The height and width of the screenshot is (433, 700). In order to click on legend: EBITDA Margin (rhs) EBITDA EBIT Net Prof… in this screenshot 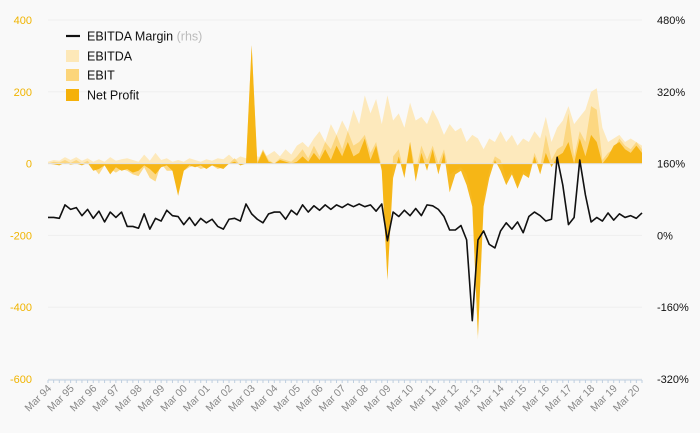, I will do `click(134, 66)`.